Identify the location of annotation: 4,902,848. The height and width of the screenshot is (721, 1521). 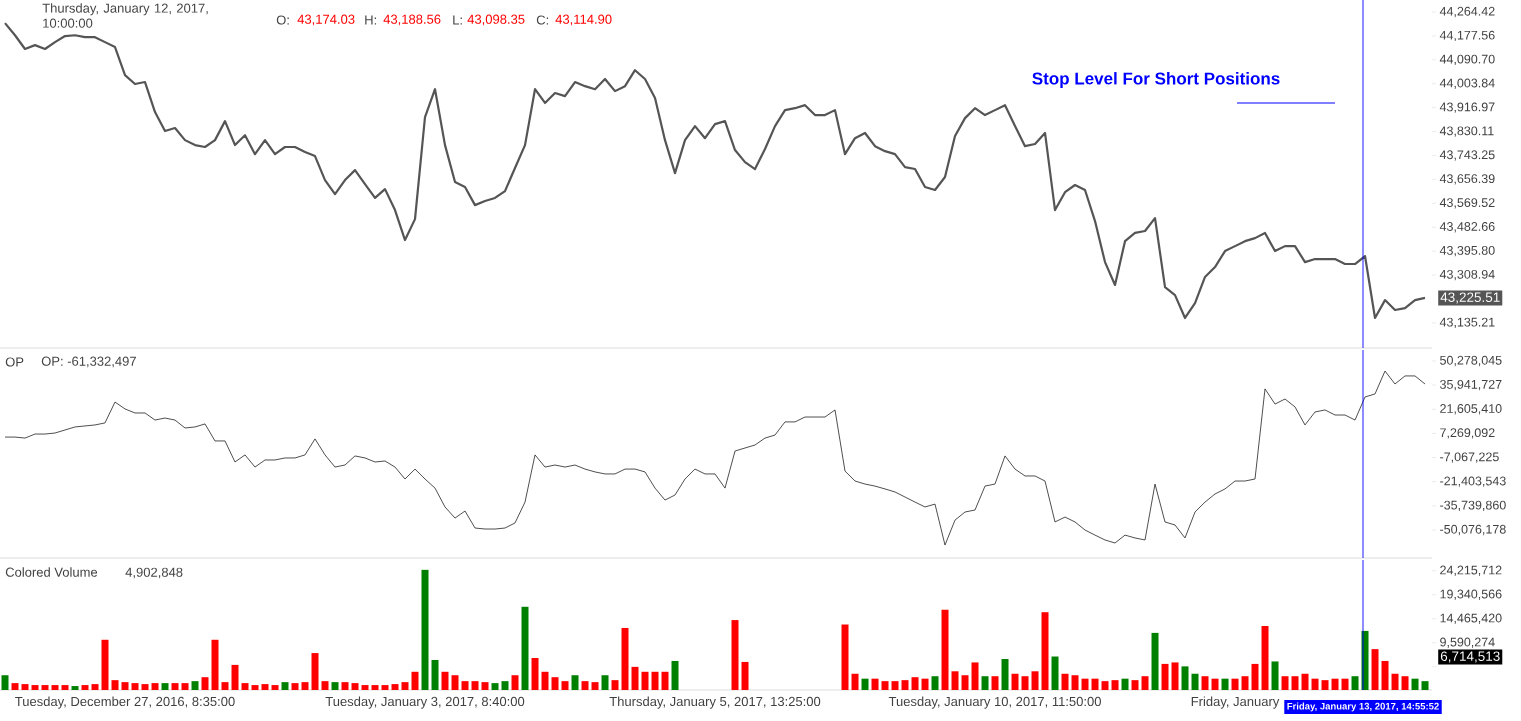
(154, 573).